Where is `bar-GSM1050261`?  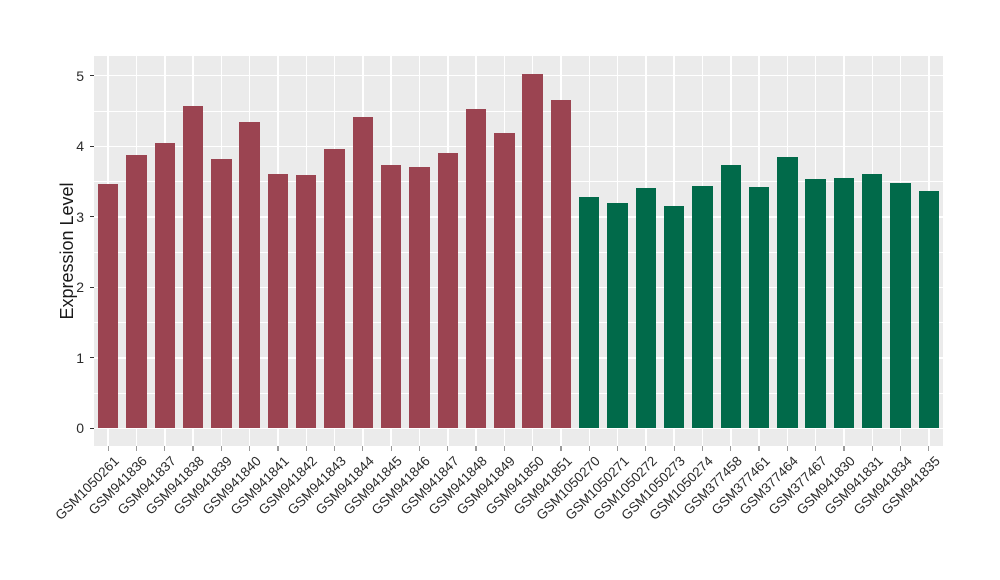 bar-GSM1050261 is located at coordinates (108, 306).